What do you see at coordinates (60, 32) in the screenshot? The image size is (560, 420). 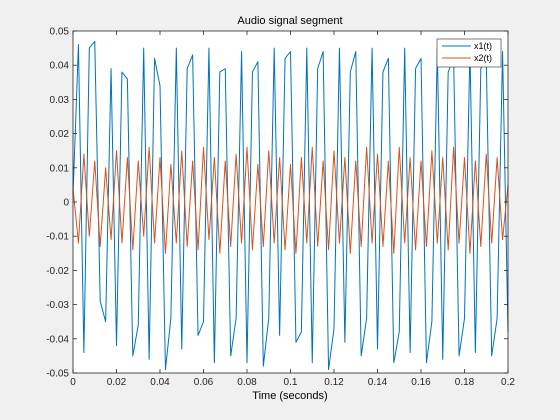 I see `y-tick-label: 0.05` at bounding box center [60, 32].